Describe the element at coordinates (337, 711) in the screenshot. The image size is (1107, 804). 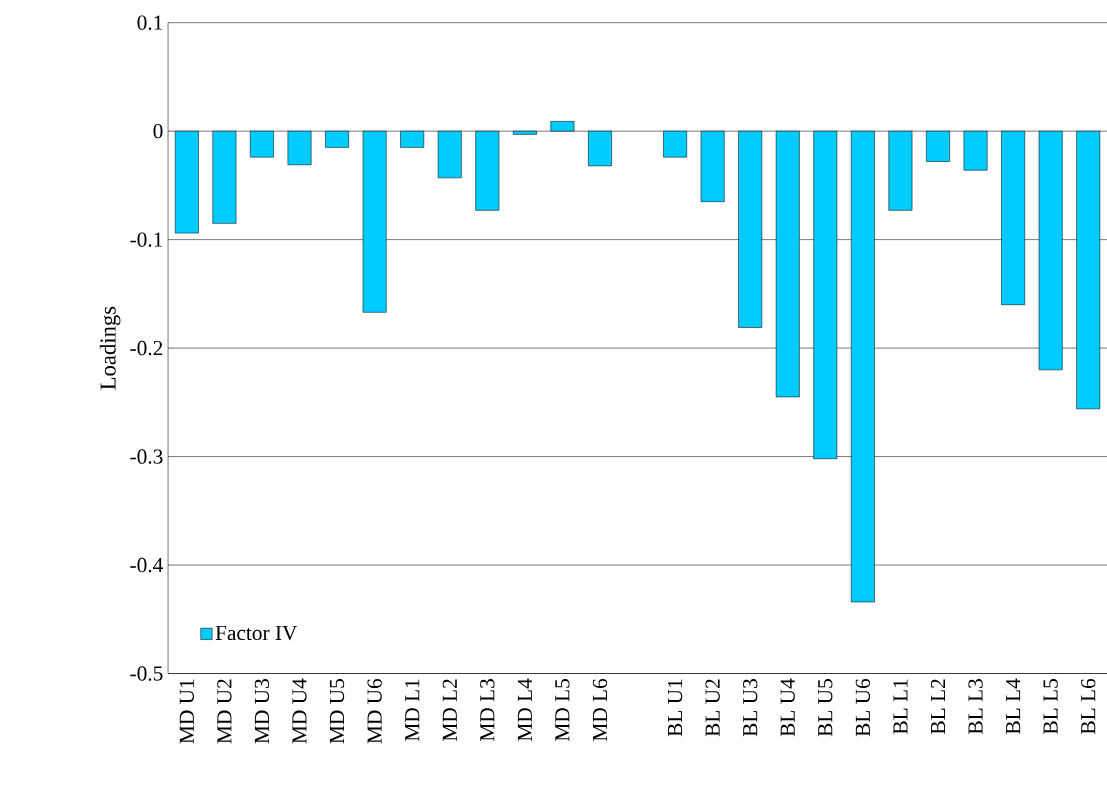
I see `x-tick-label: MD U5` at that location.